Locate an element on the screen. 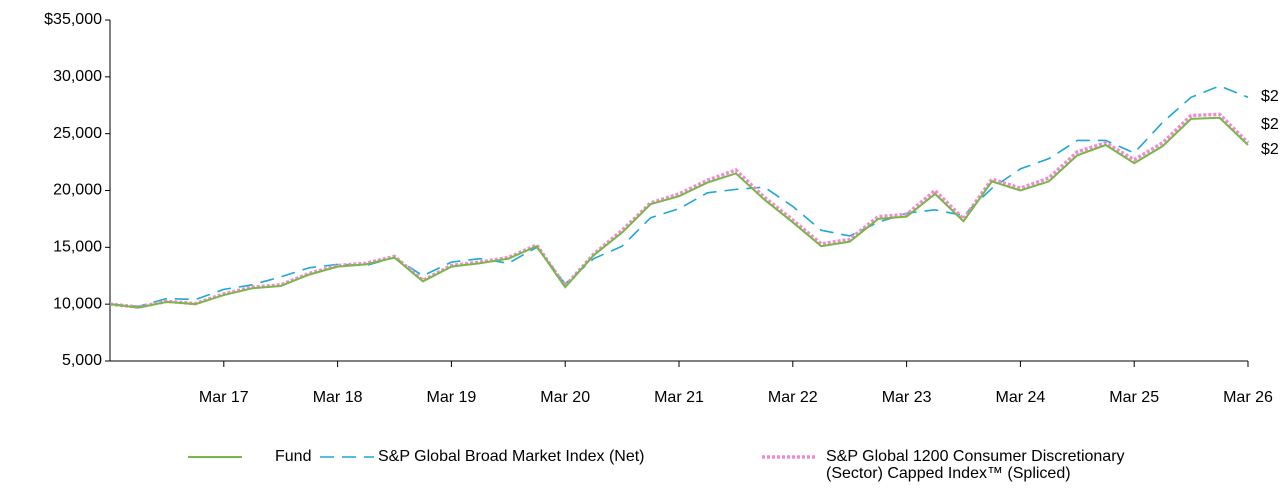 This screenshot has width=1281, height=491. x-tick-label: Mar 20 is located at coordinates (565, 397).